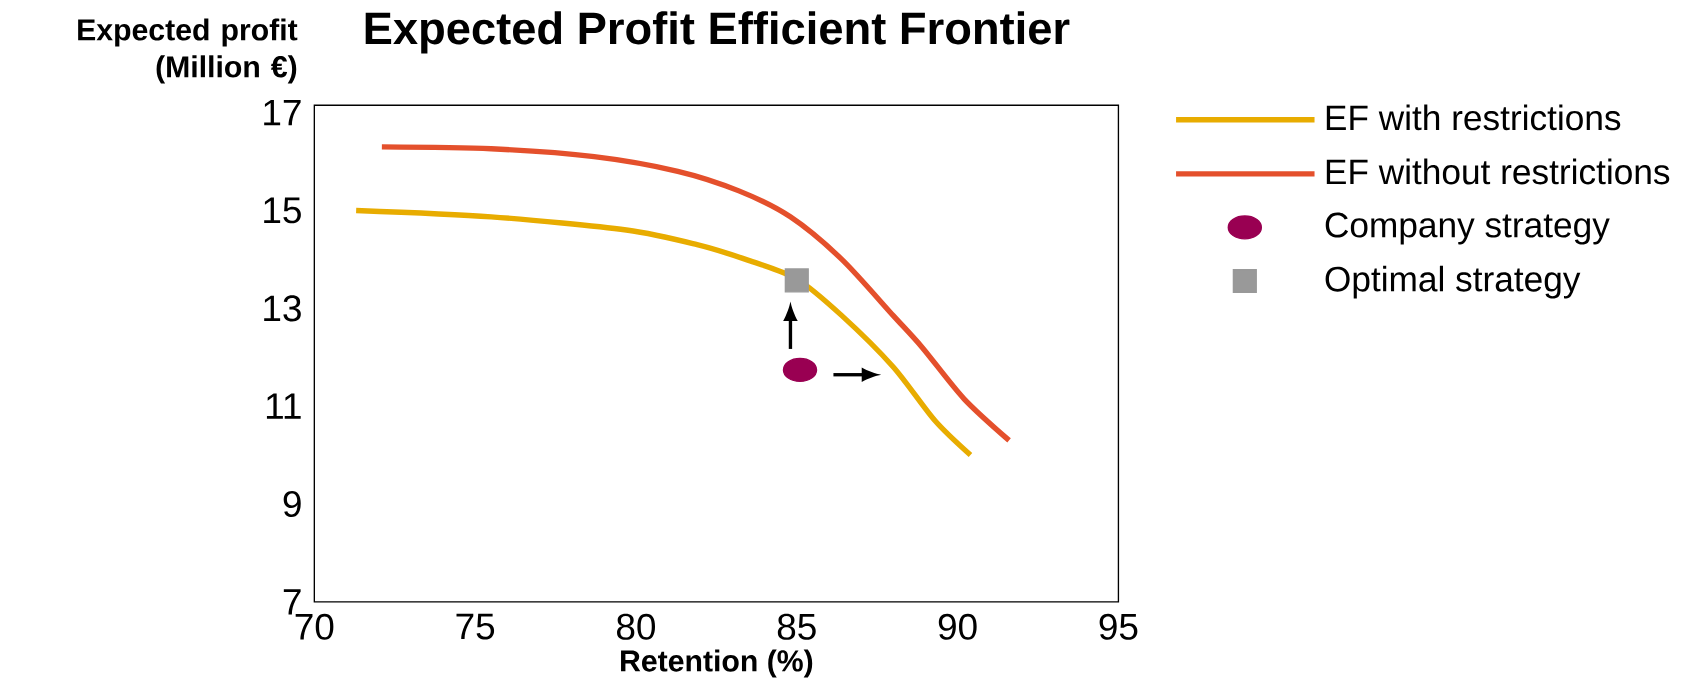  I want to click on y-axis-title: Expected profit (Million €), so click(188, 51).